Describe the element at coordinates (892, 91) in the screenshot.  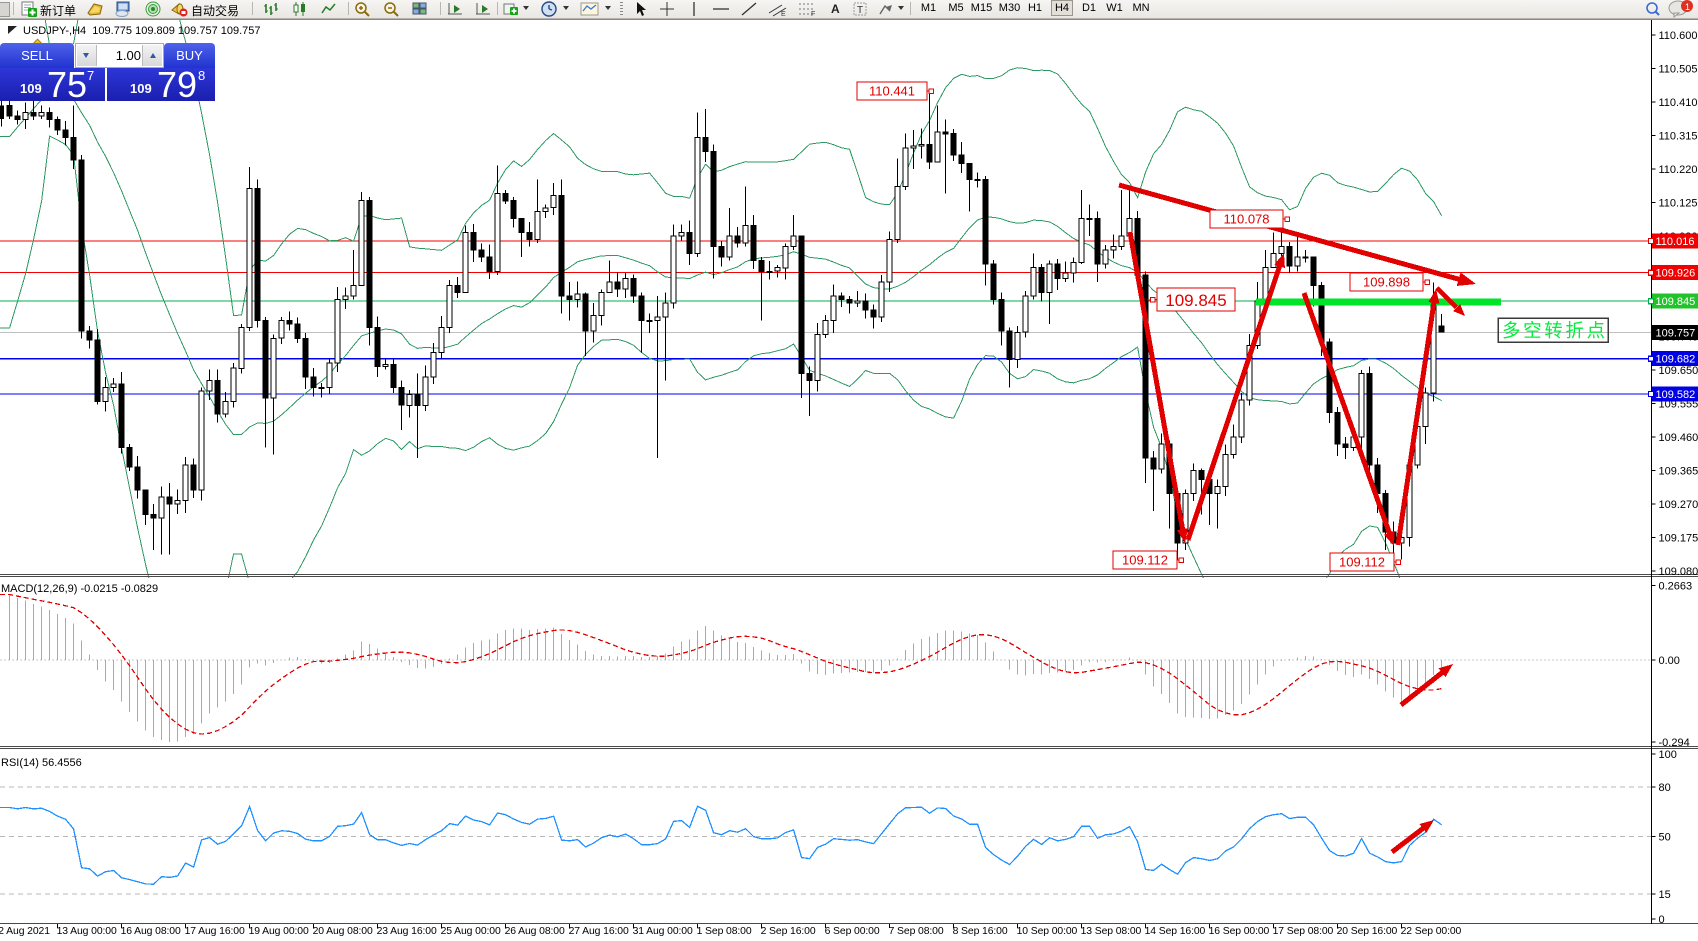
I see `svg-text: 110.441` at that location.